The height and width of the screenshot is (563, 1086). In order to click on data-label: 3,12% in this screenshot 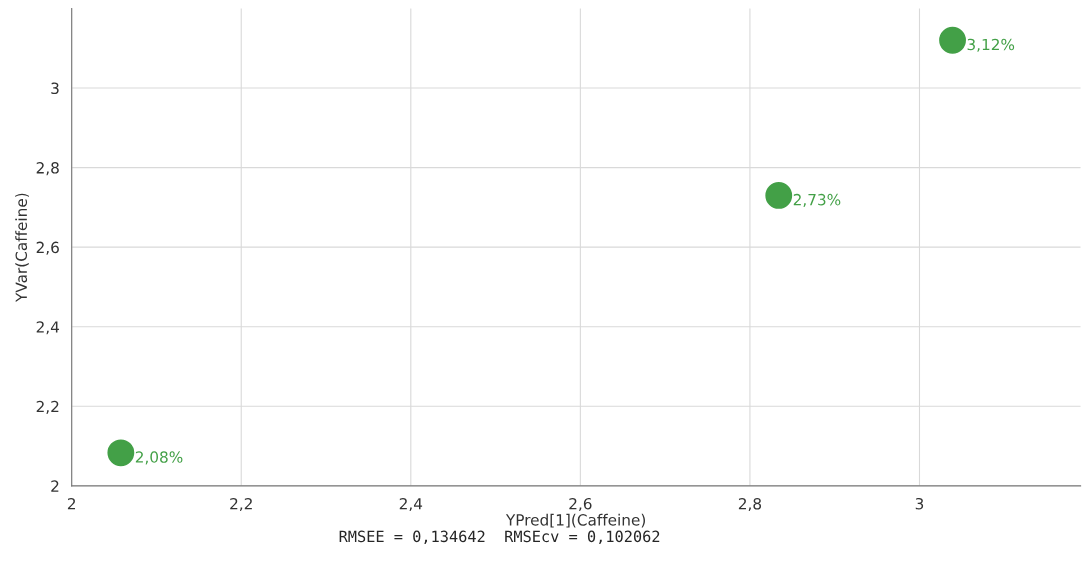, I will do `click(991, 45)`.